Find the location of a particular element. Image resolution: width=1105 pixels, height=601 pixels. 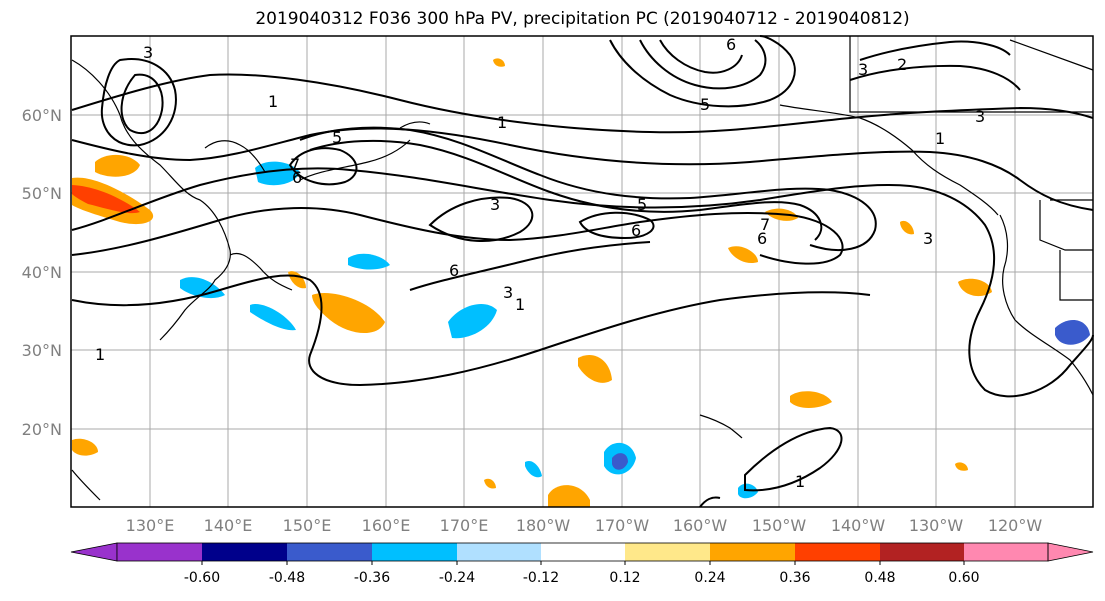

negative-anomaly-dateline is located at coordinates (472, 321).